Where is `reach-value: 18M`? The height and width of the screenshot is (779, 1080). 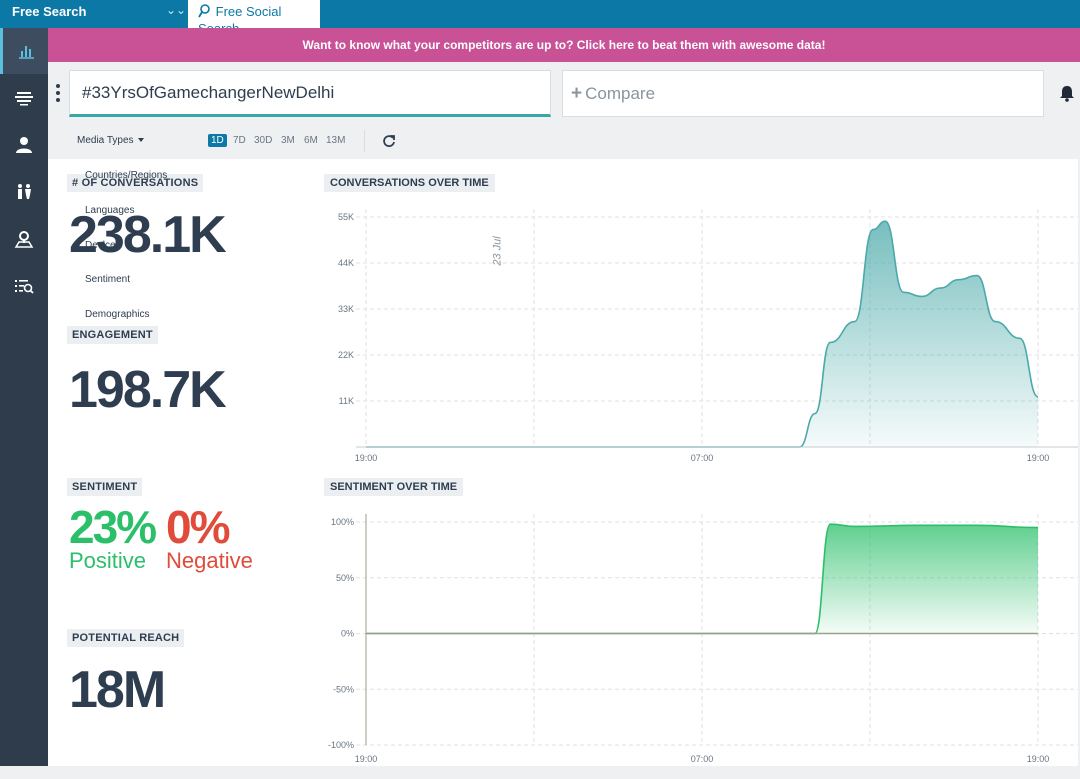
reach-value: 18M is located at coordinates (117, 690).